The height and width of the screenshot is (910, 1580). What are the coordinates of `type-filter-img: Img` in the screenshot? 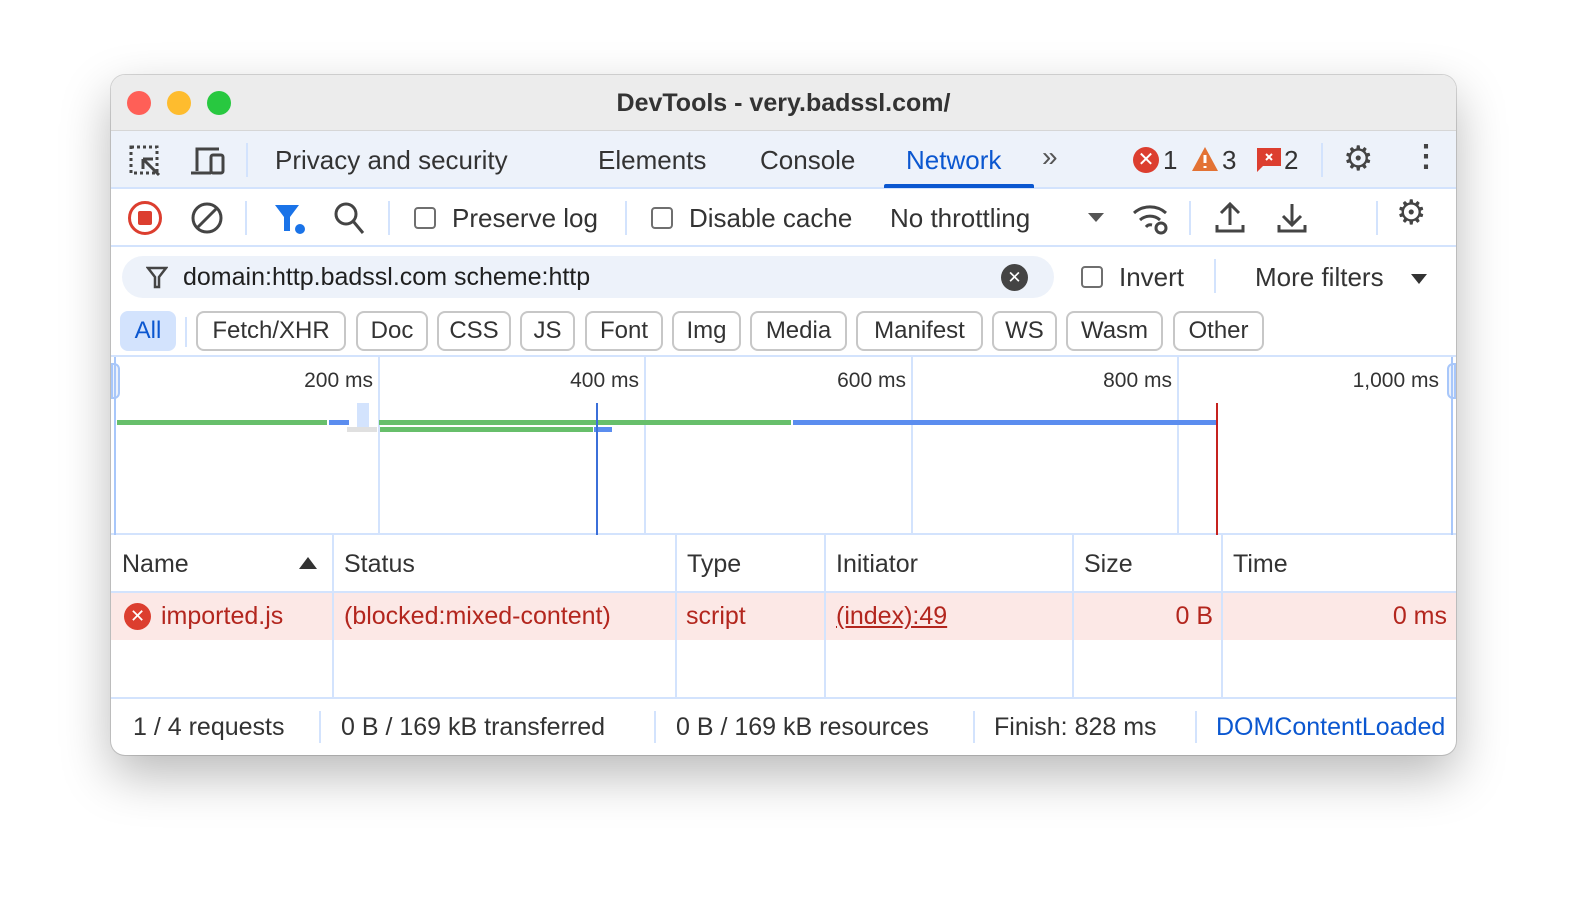 It's located at (706, 331).